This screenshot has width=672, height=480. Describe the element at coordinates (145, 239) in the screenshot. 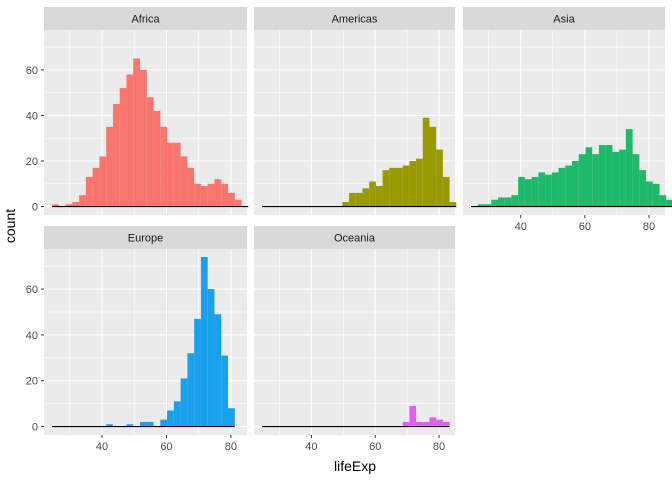

I see `facet-strip-label: Europe` at that location.